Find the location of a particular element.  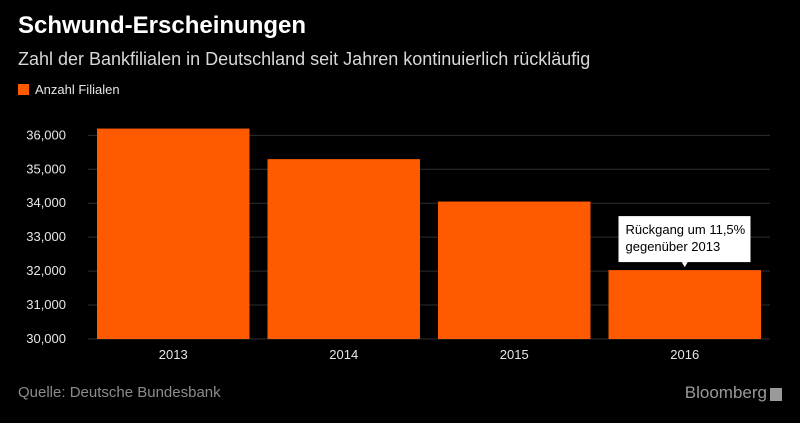

annotation-pointer is located at coordinates (684, 265).